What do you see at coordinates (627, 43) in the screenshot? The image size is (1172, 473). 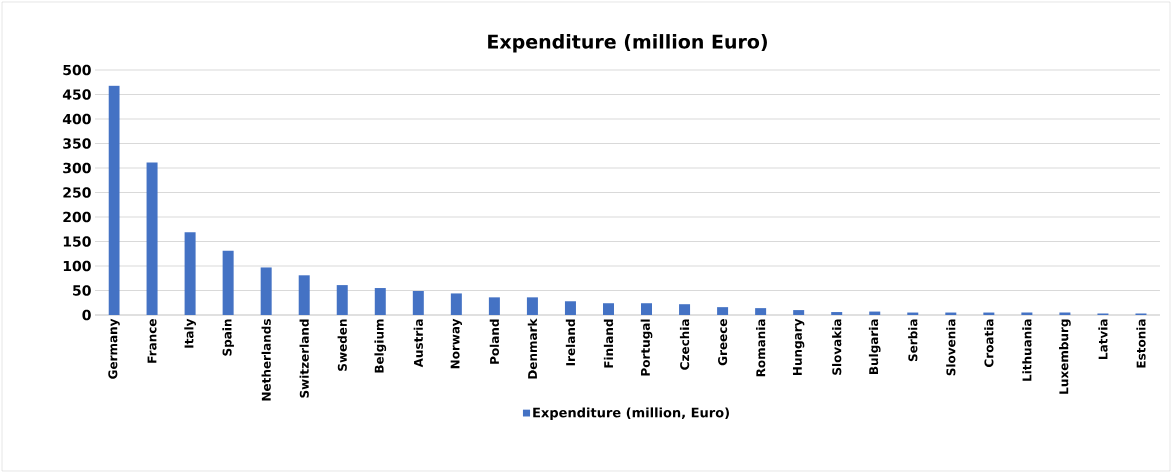 I see `chart-title: Expenditure (million Euro)` at bounding box center [627, 43].